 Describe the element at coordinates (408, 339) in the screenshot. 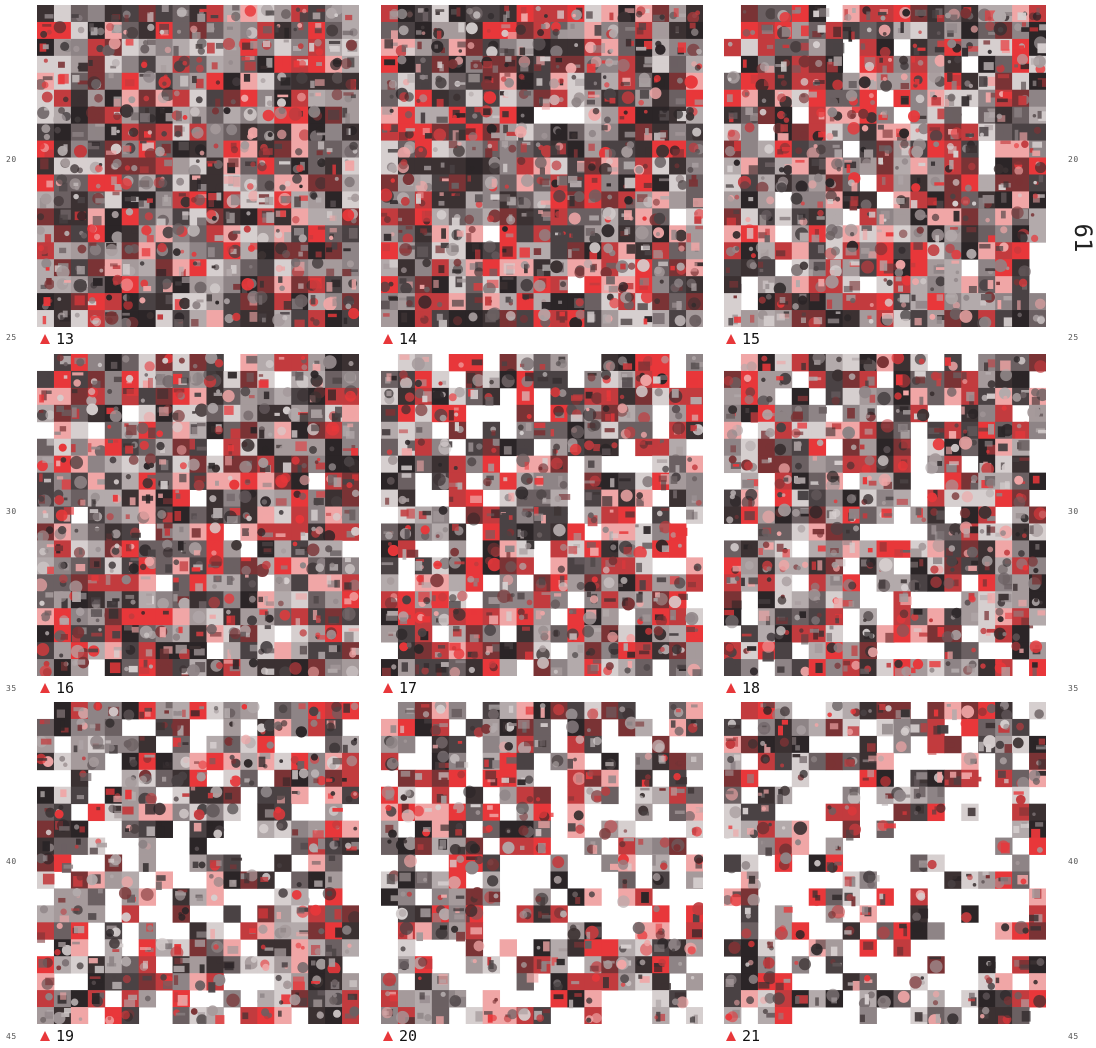

I see `caption-label: 14` at that location.